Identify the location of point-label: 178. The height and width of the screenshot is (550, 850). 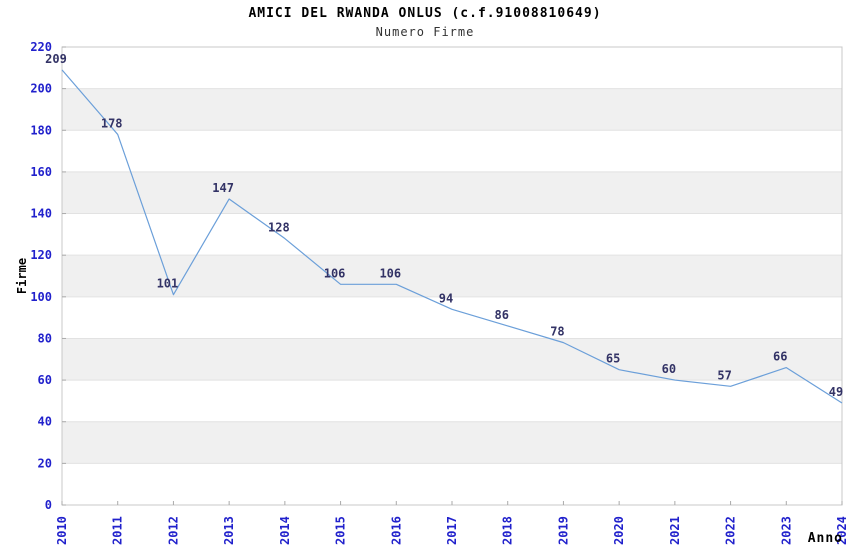
(112, 123).